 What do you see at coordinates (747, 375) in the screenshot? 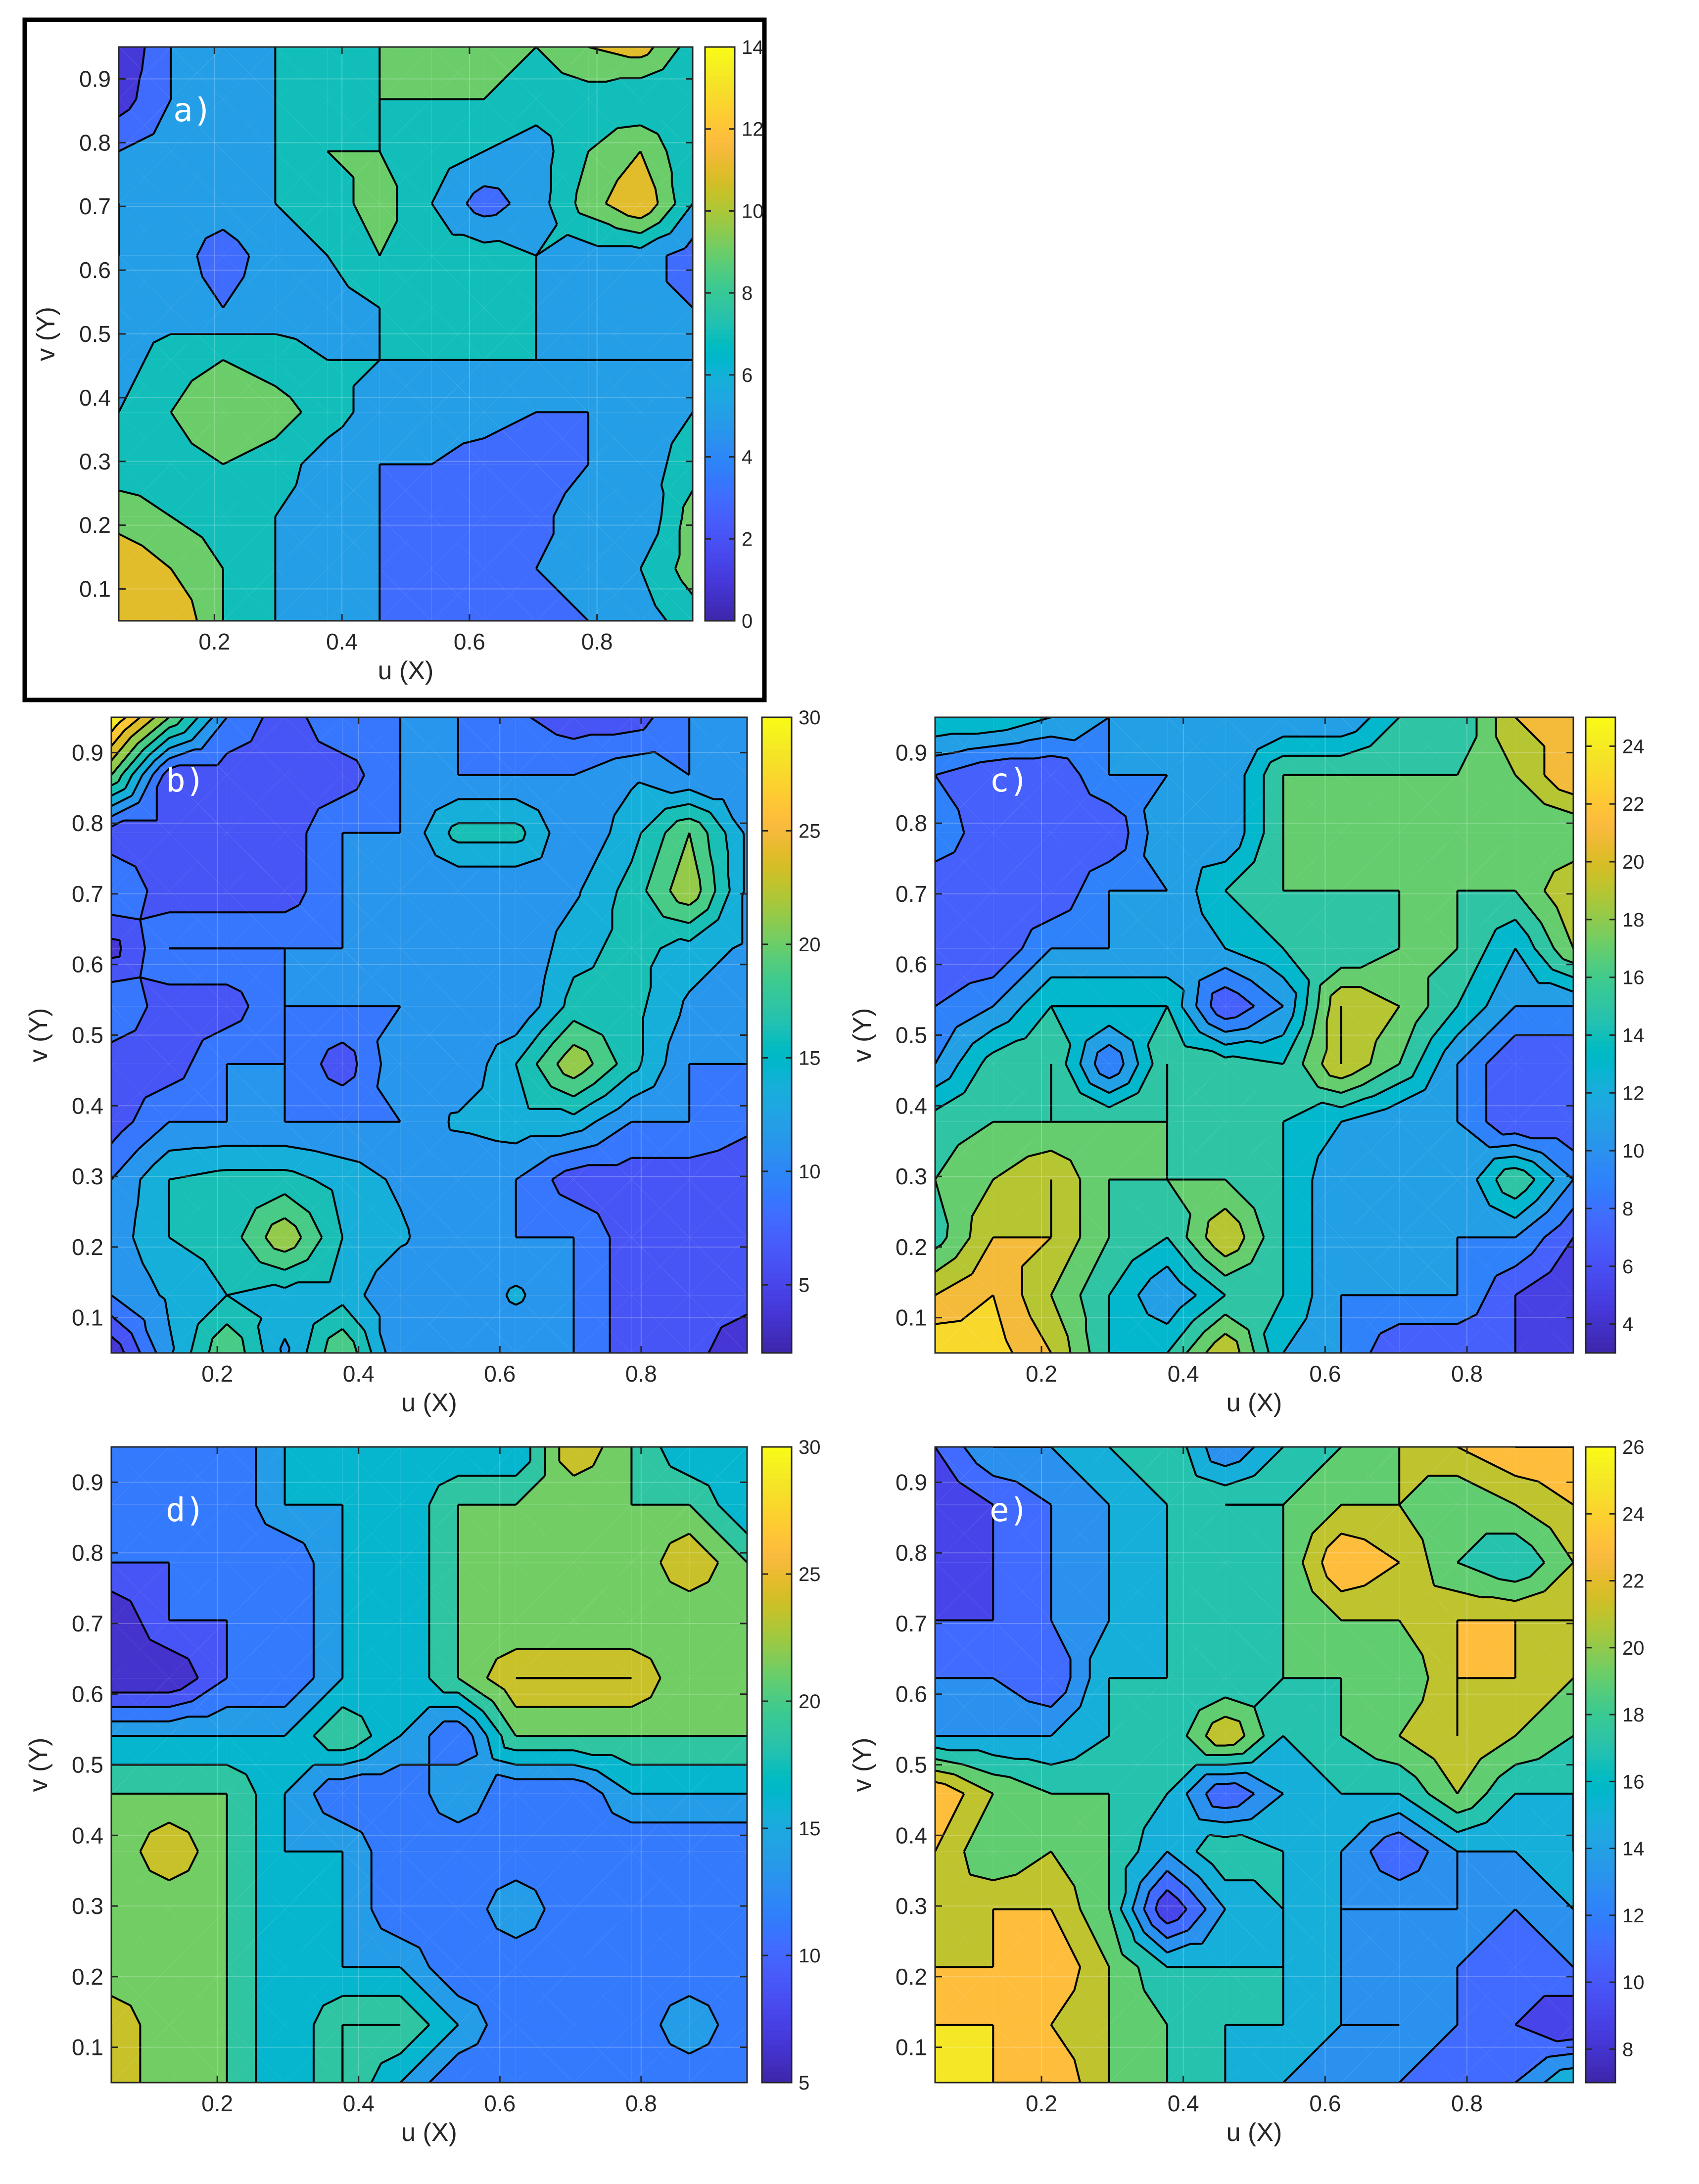
I see `colorbar-tick-label: 6` at bounding box center [747, 375].